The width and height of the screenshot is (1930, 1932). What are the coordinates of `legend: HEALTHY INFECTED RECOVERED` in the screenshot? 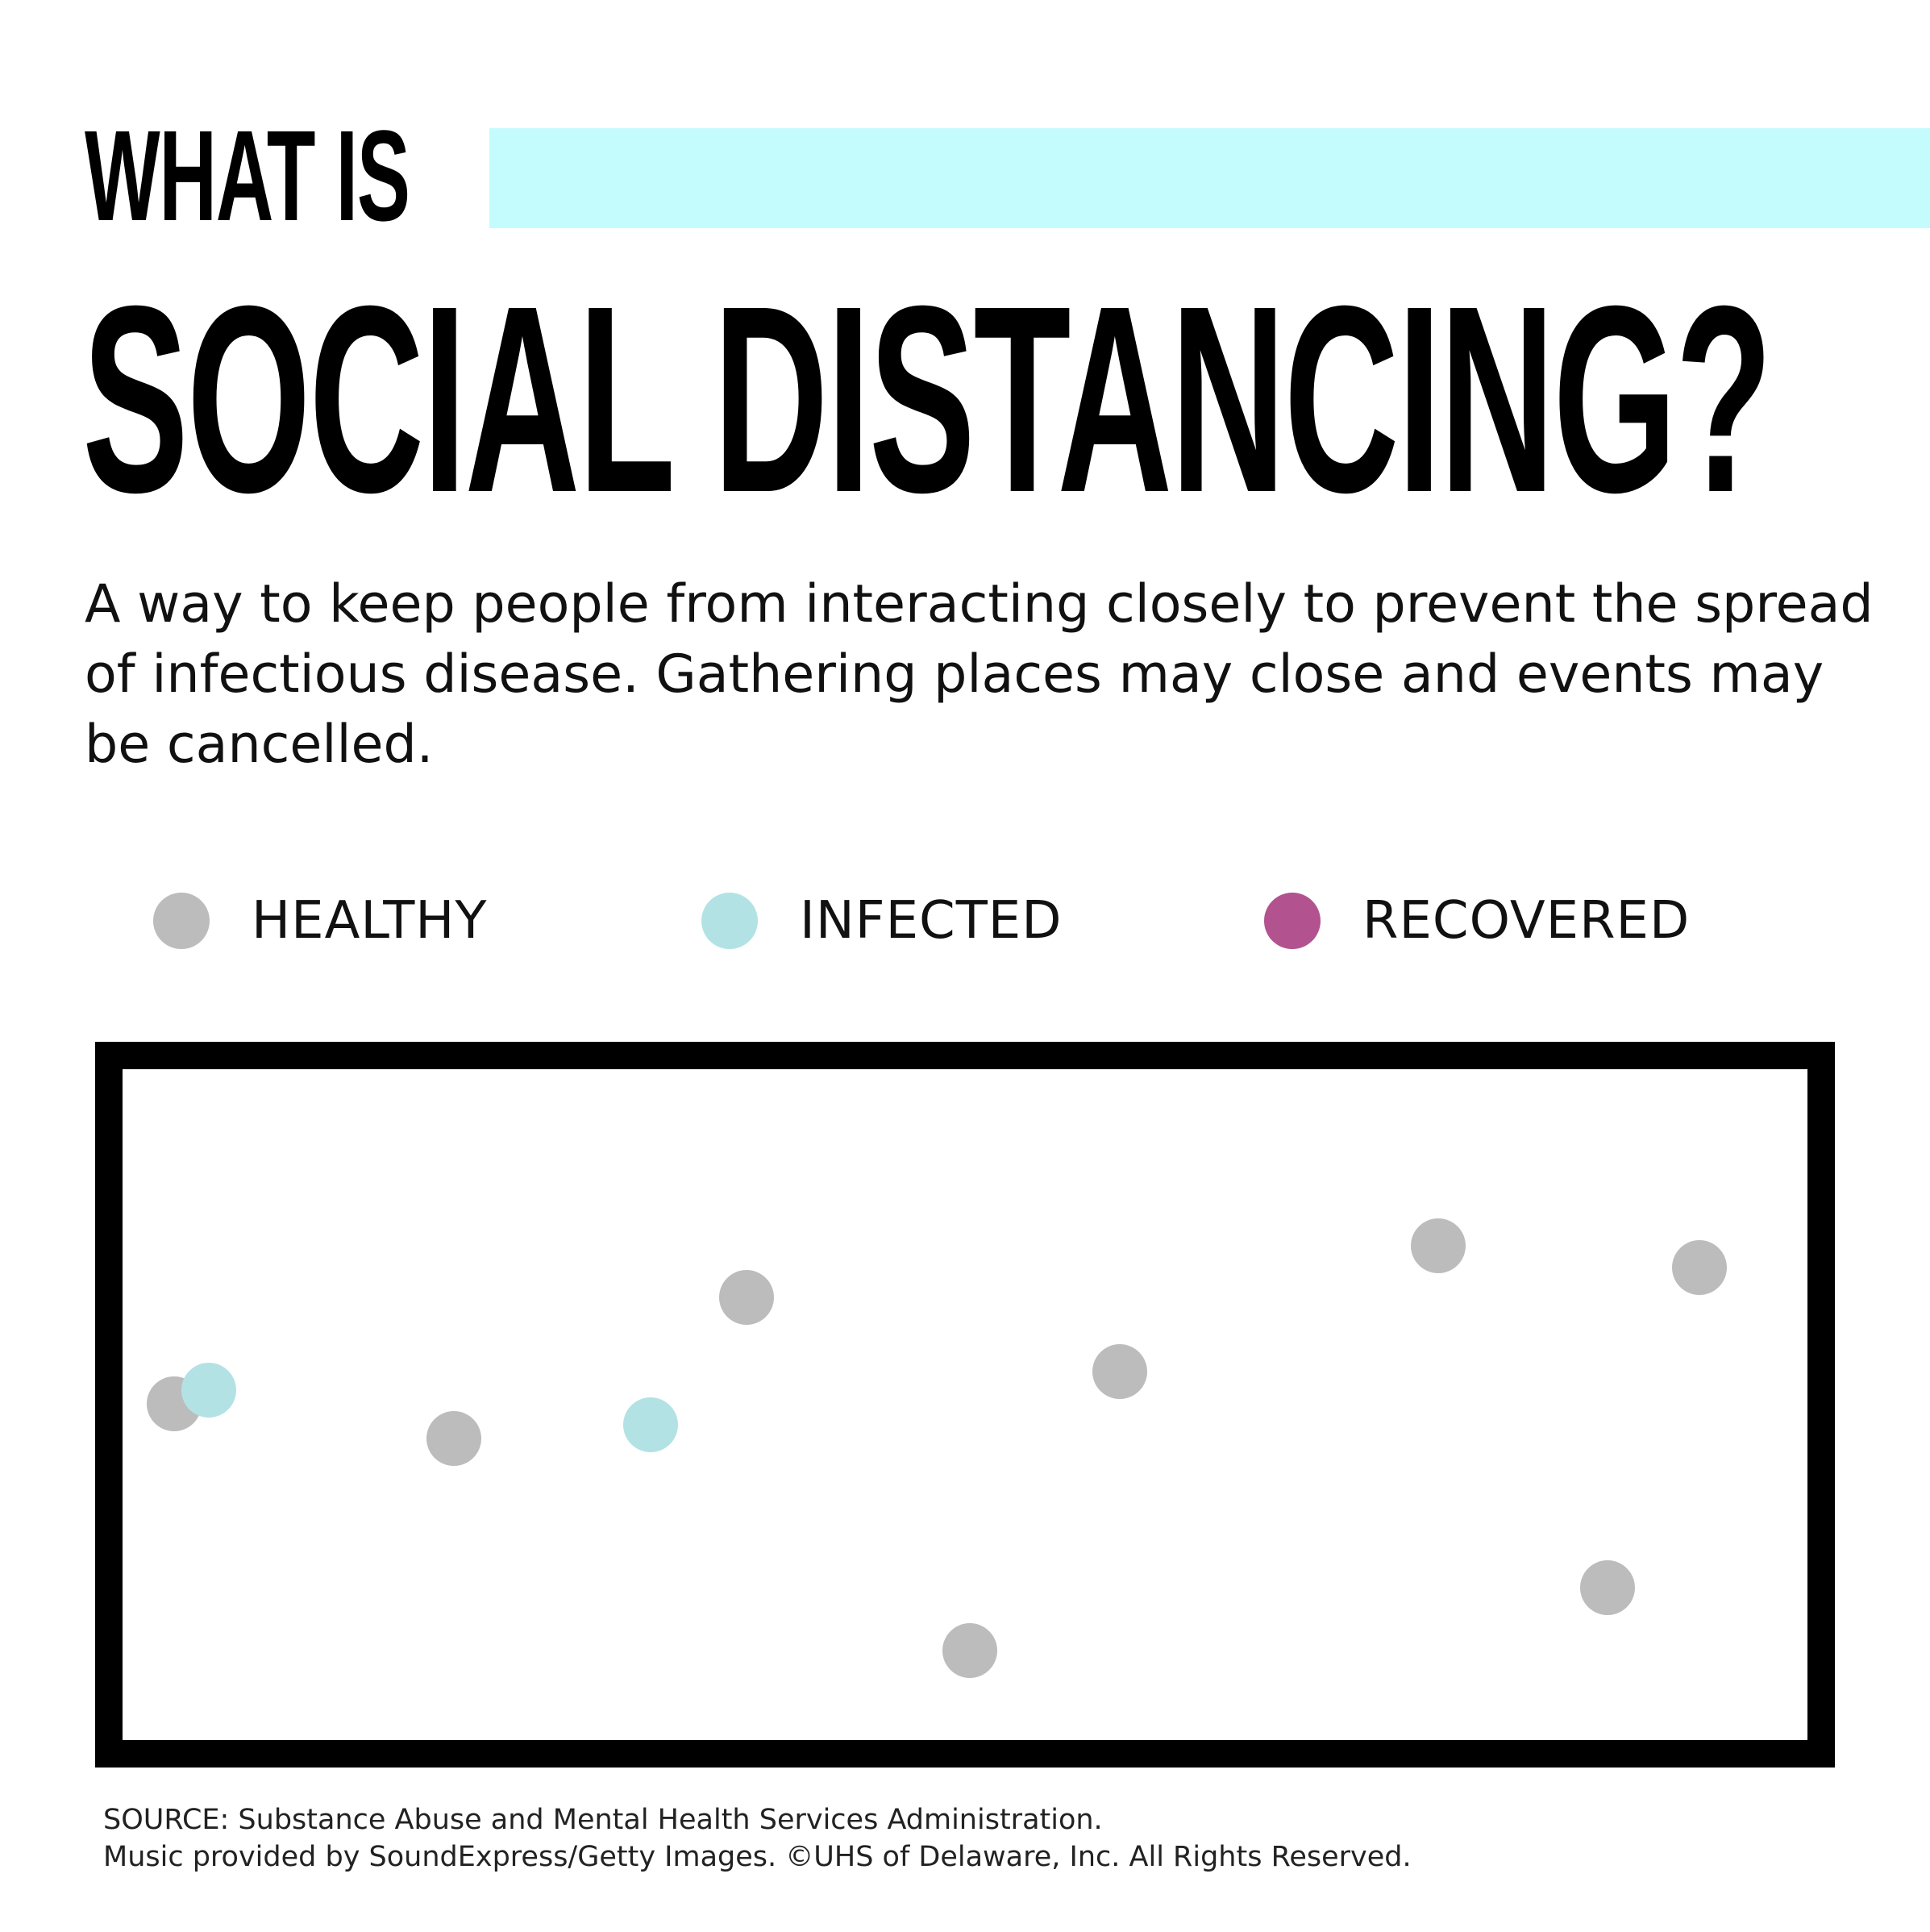 It's located at (965, 921).